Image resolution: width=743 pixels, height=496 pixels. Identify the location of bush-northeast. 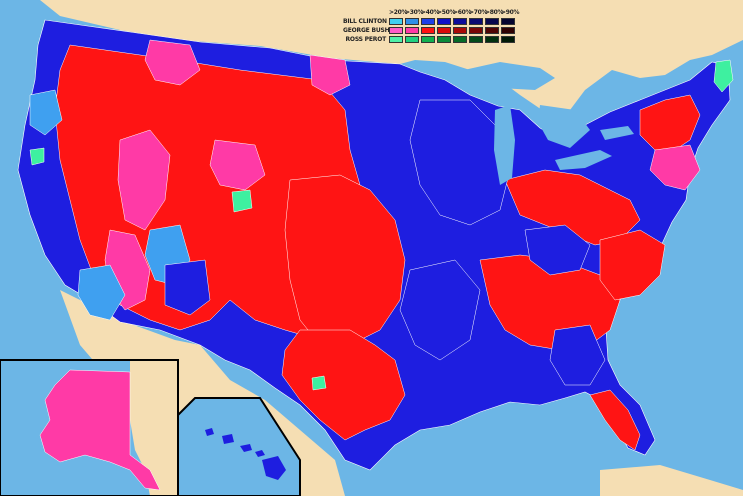
(670, 122).